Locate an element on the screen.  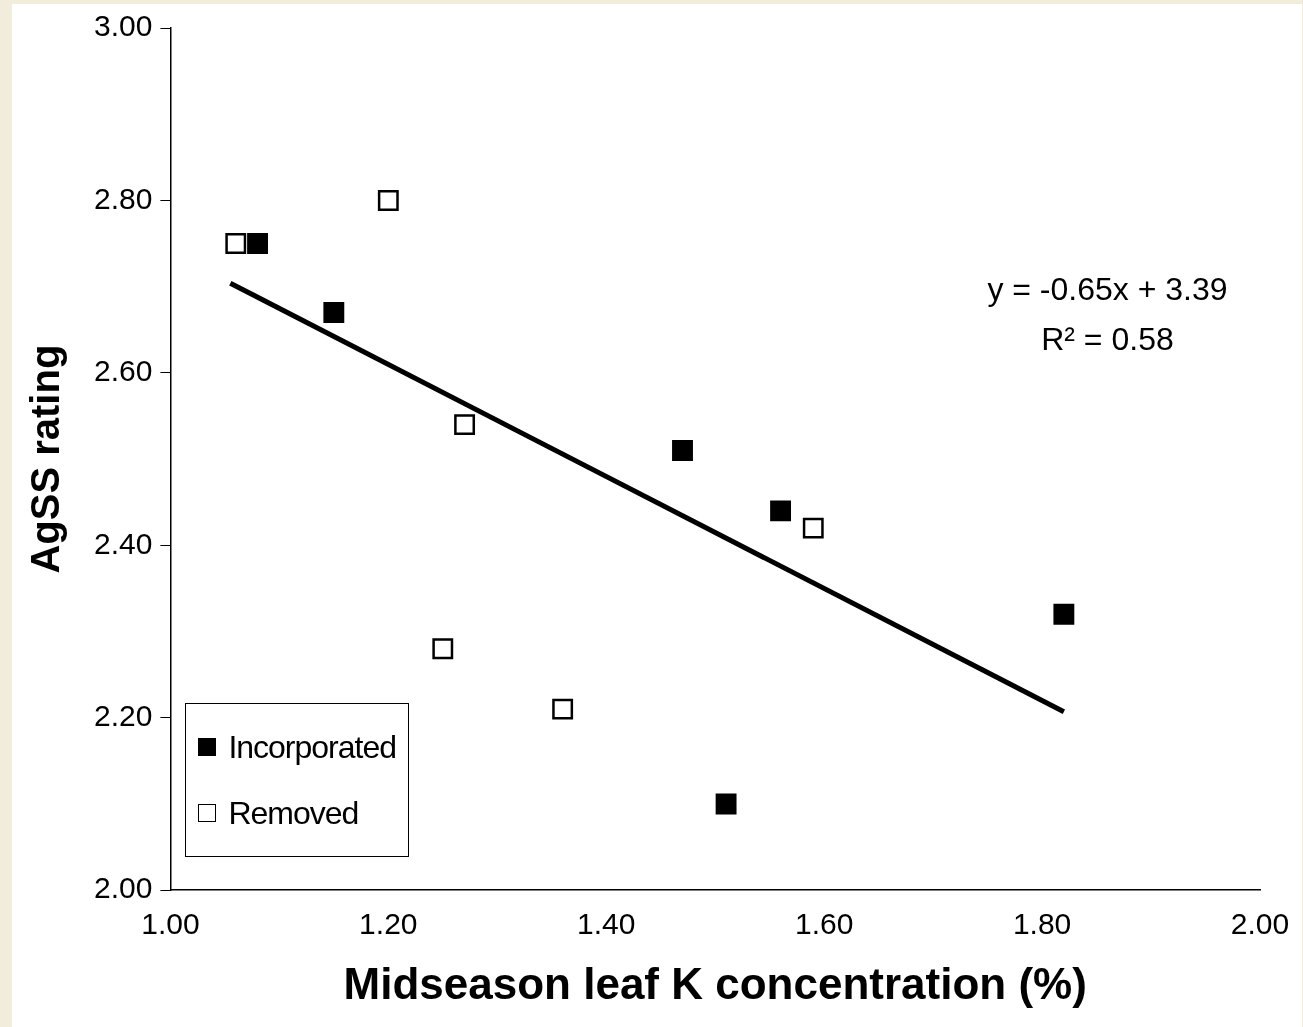
annotation: R² = 0.58 is located at coordinates (1107, 338).